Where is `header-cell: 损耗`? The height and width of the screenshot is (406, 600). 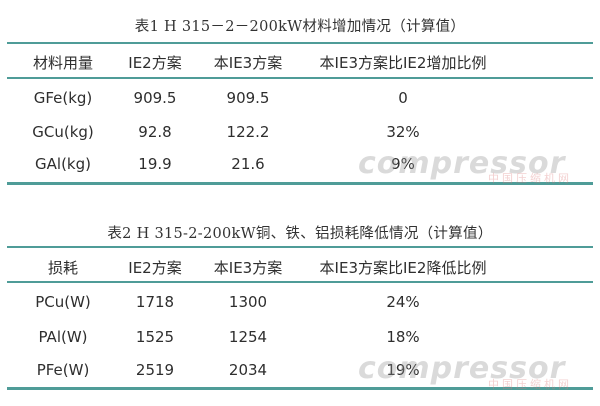 header-cell: 损耗 is located at coordinates (63, 268).